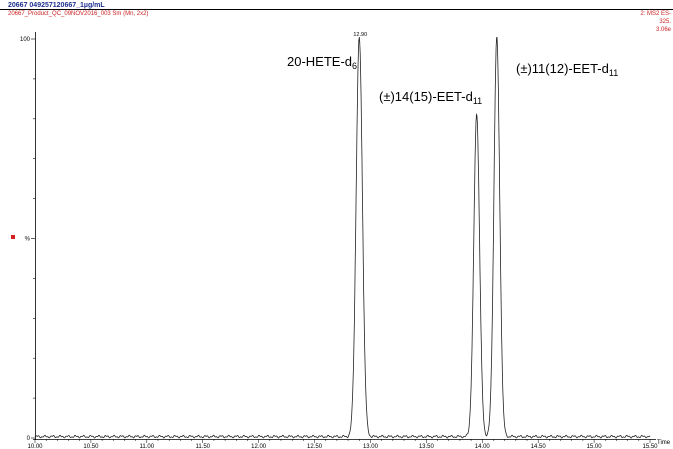  I want to click on peak-label: (±)11(12)-EET-d11, so click(567, 69).